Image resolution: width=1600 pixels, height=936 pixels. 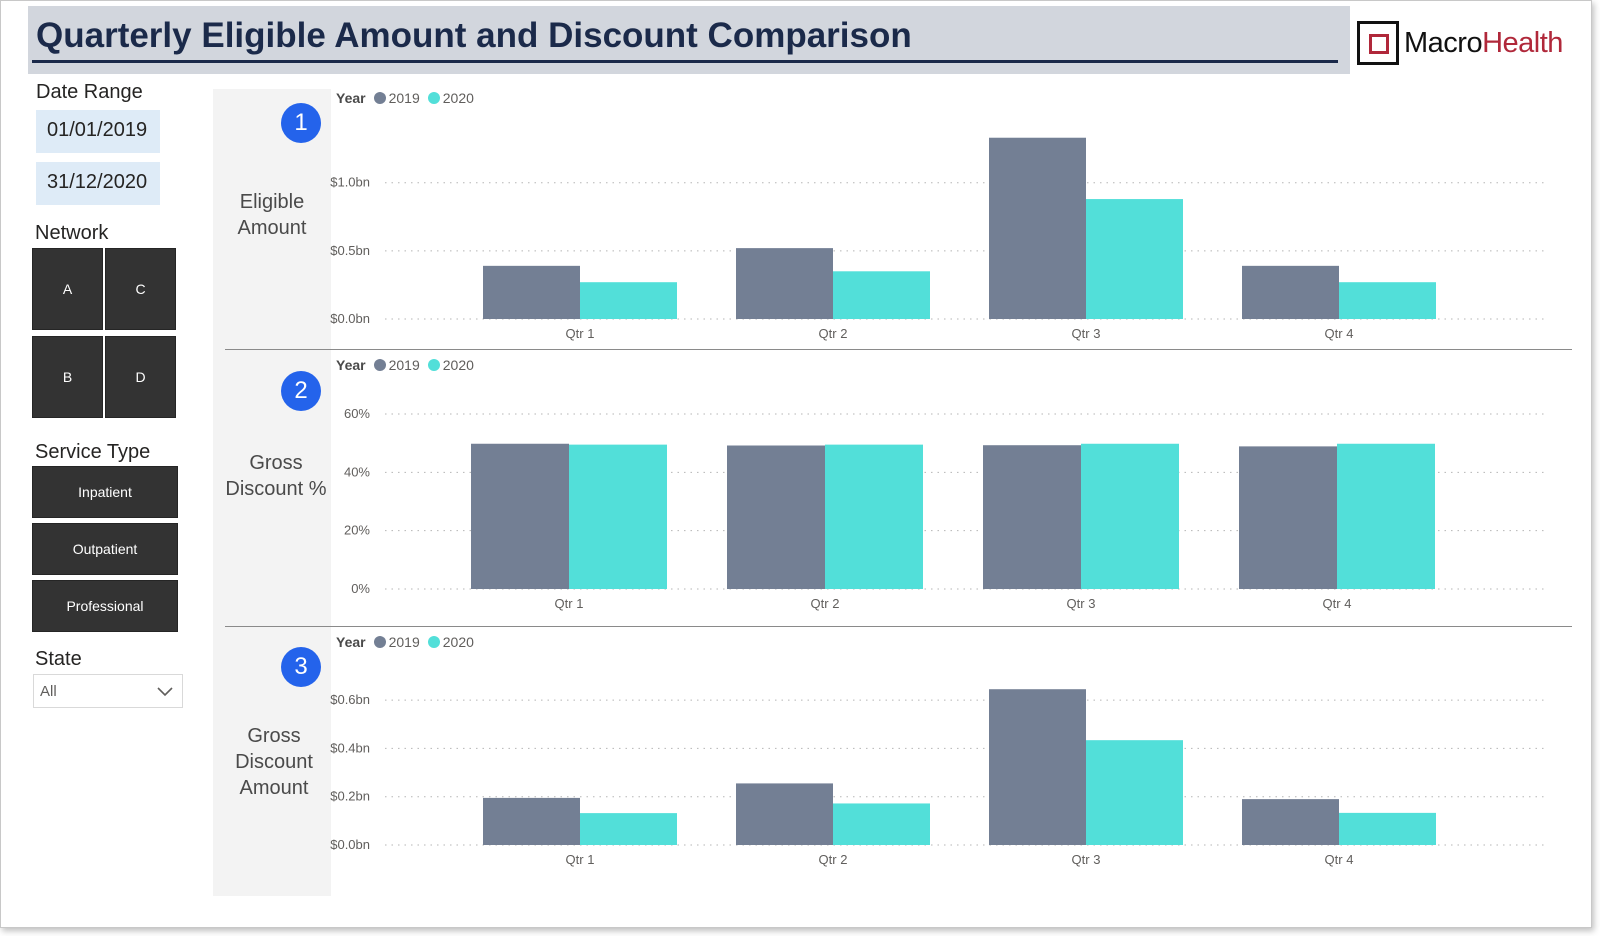 I want to click on logo-wordmark: MacroHealth, so click(x=1483, y=43).